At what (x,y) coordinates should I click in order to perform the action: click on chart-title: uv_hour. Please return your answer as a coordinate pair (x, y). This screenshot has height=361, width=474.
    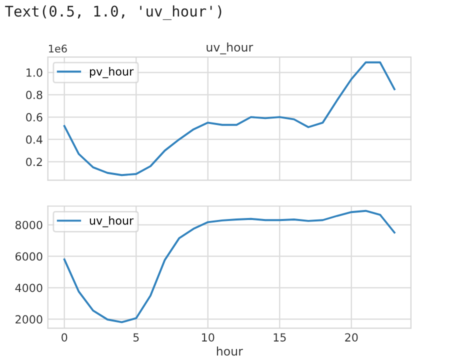
    Looking at the image, I should click on (230, 48).